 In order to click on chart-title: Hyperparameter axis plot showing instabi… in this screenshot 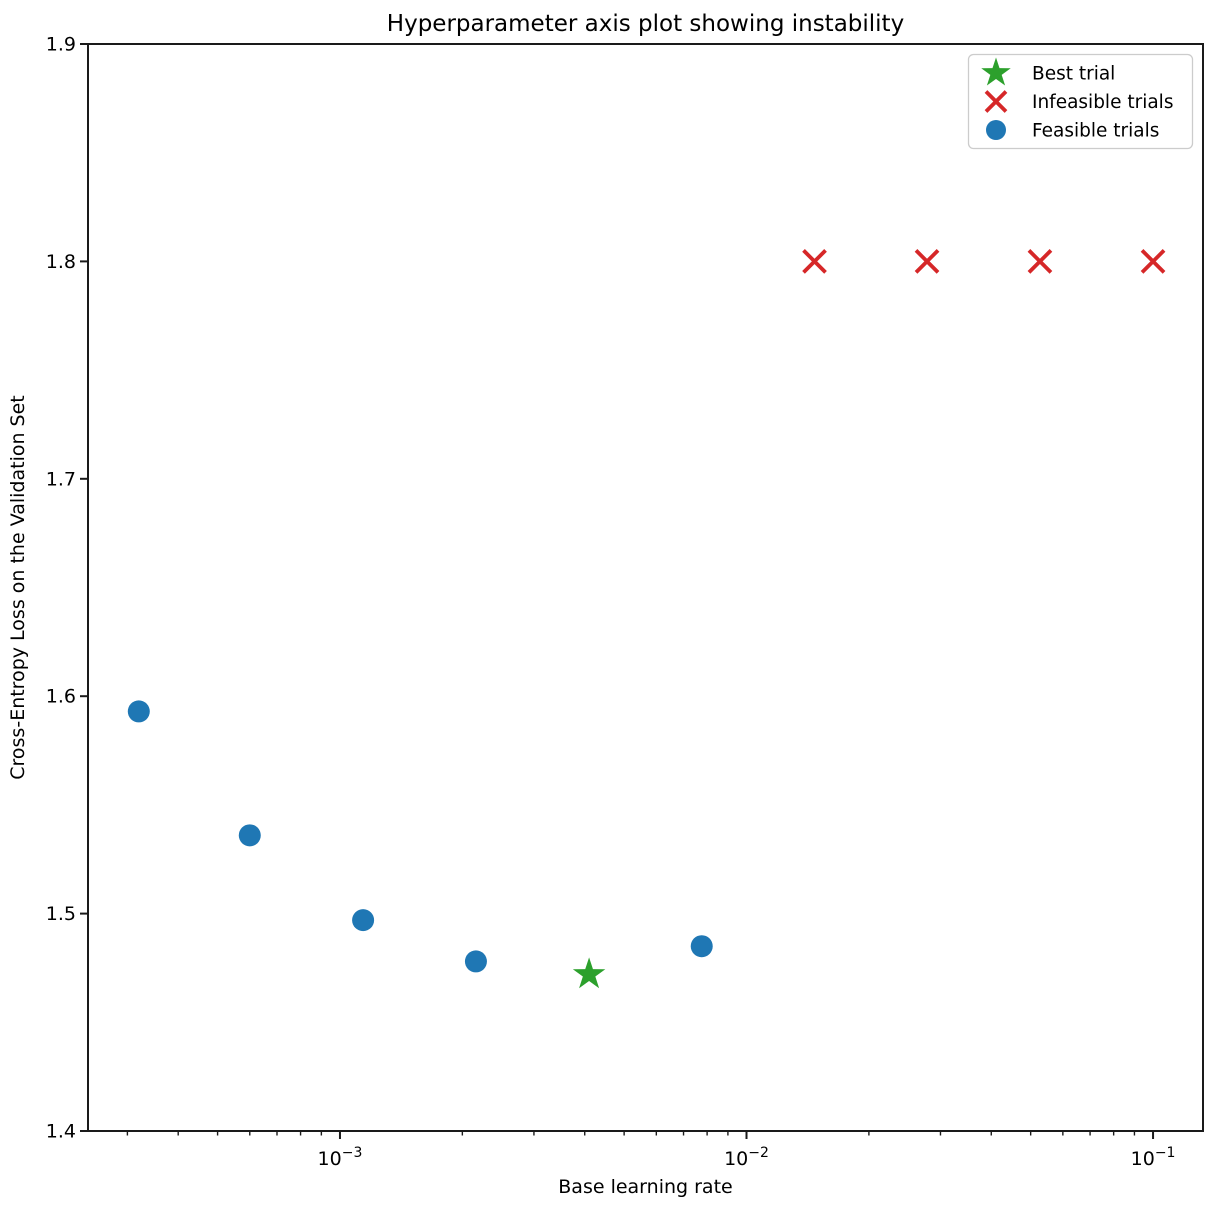, I will do `click(645, 24)`.